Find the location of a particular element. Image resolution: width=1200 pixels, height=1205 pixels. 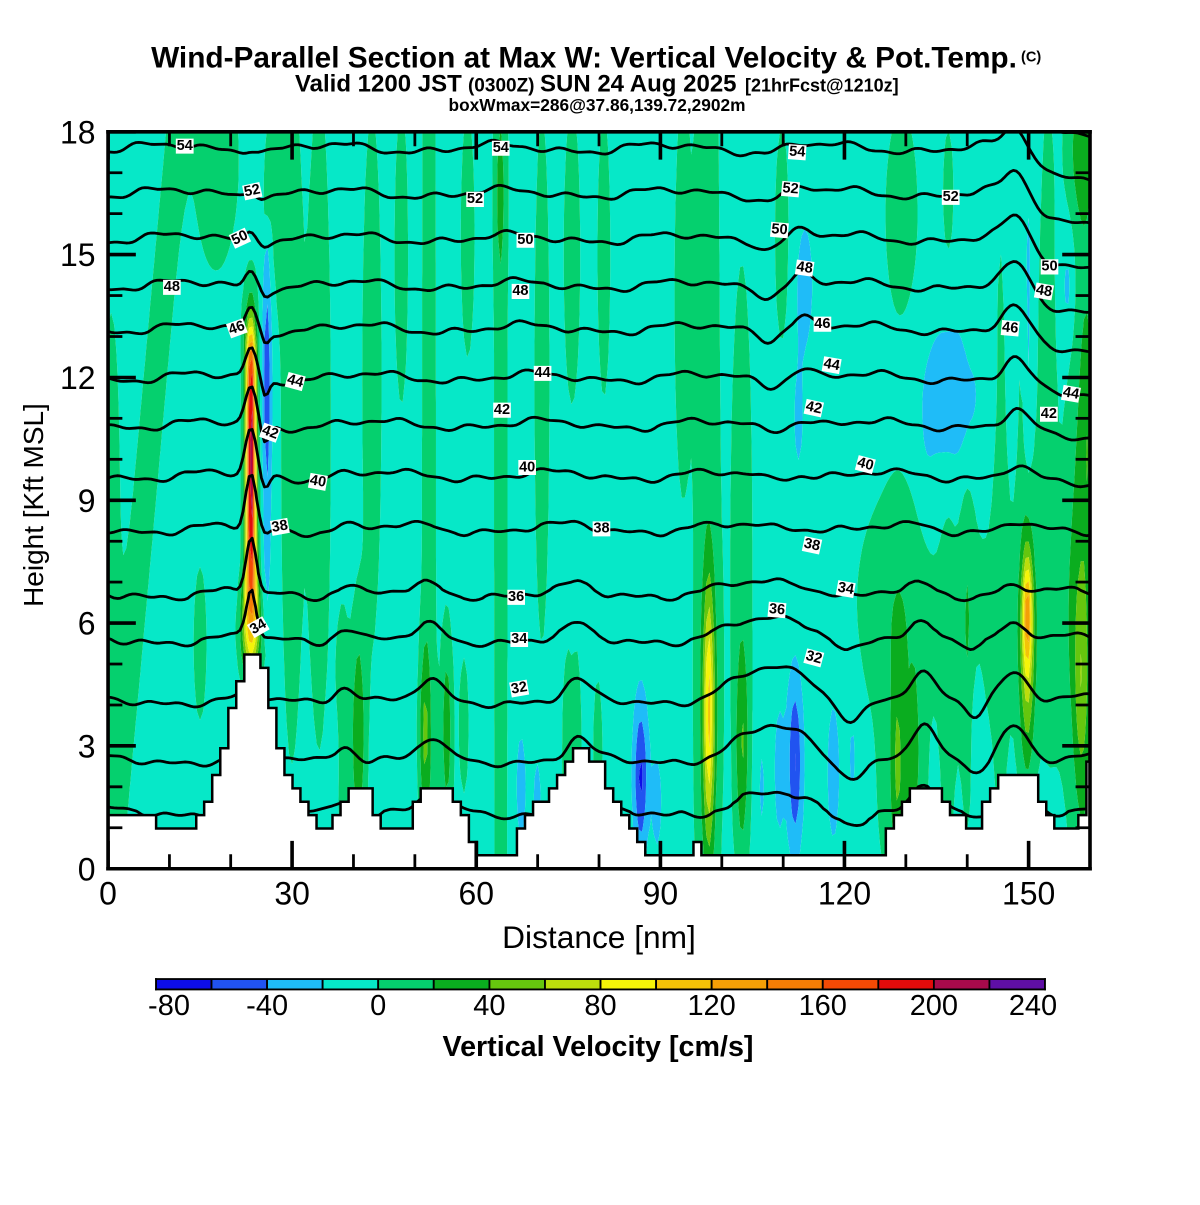

svg-text: 150 is located at coordinates (1028, 893).